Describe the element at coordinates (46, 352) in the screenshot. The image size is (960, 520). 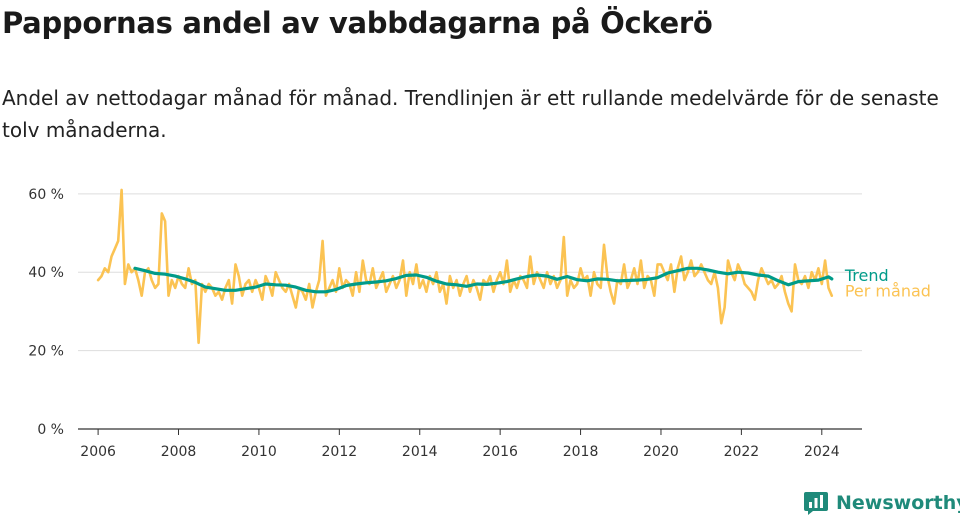
I see `y-tick-label: 20 %` at that location.